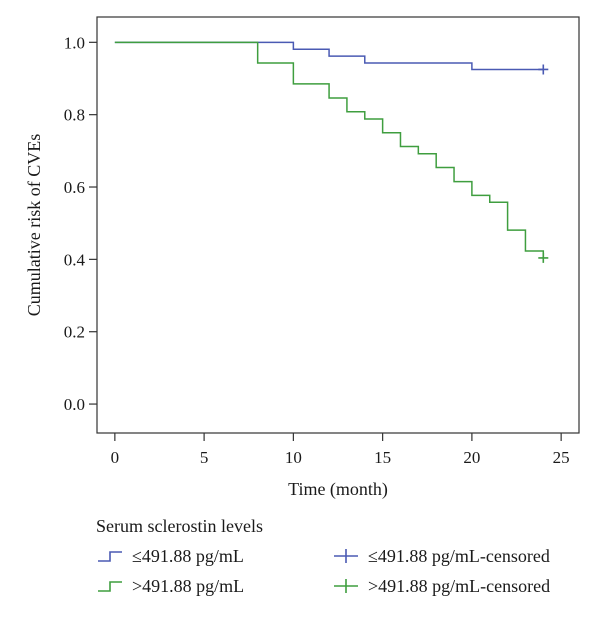 This screenshot has height=620, width=600. What do you see at coordinates (75, 259) in the screenshot?
I see `y-tick-label: 0.4` at bounding box center [75, 259].